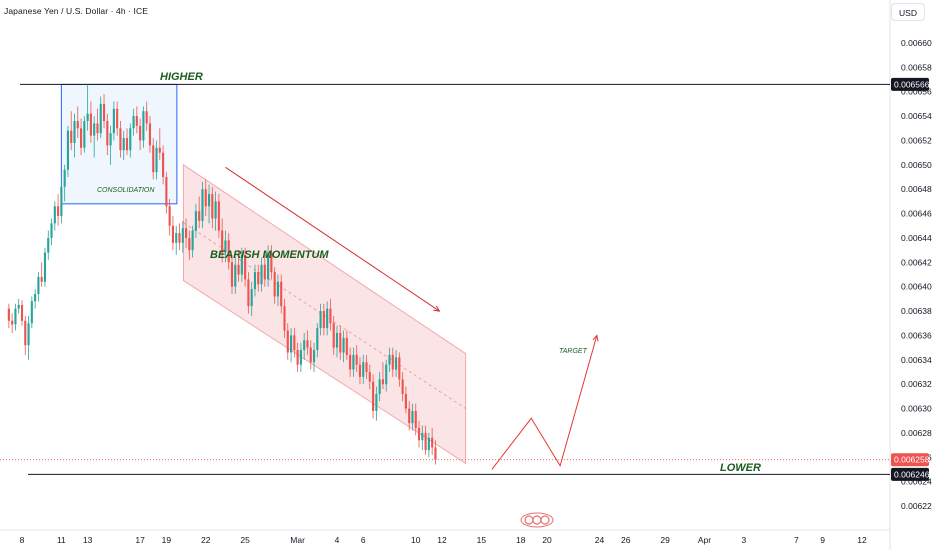 Image resolution: width=932 pixels, height=550 pixels. I want to click on price-label-text: 0.006566, so click(912, 84).